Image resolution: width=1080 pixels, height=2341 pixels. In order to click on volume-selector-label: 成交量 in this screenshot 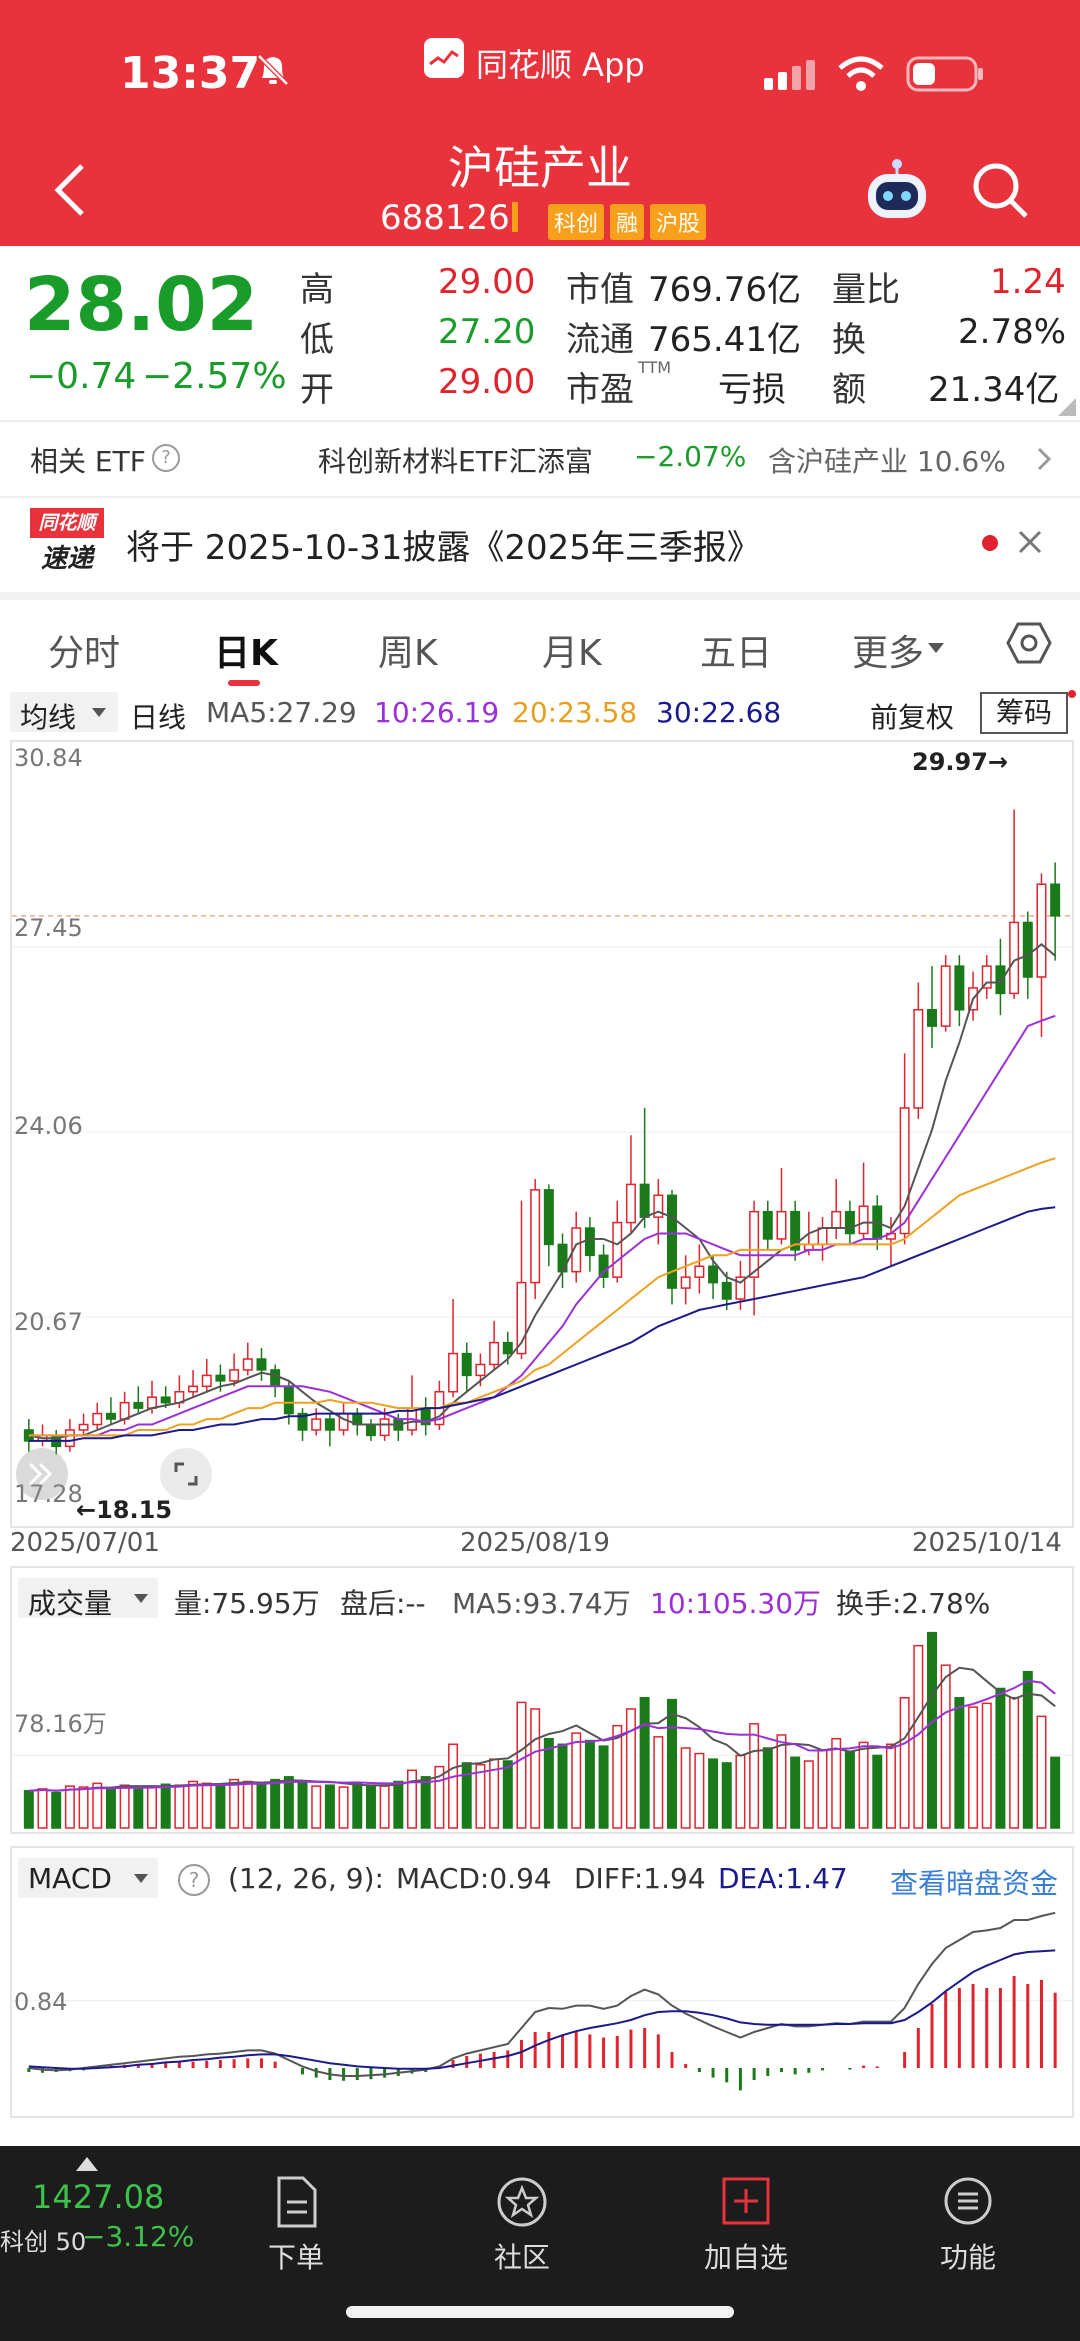, I will do `click(70, 1603)`.